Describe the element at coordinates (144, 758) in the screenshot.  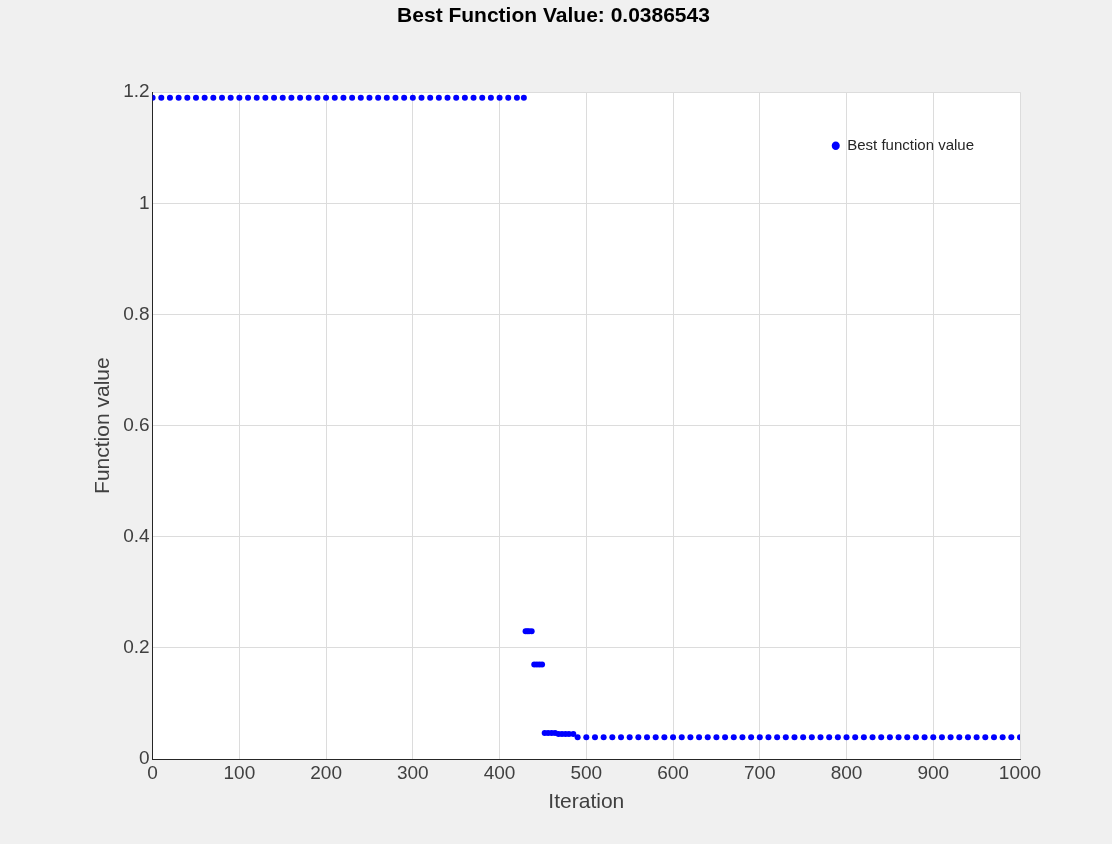
I see `y-tick-label: 0` at that location.